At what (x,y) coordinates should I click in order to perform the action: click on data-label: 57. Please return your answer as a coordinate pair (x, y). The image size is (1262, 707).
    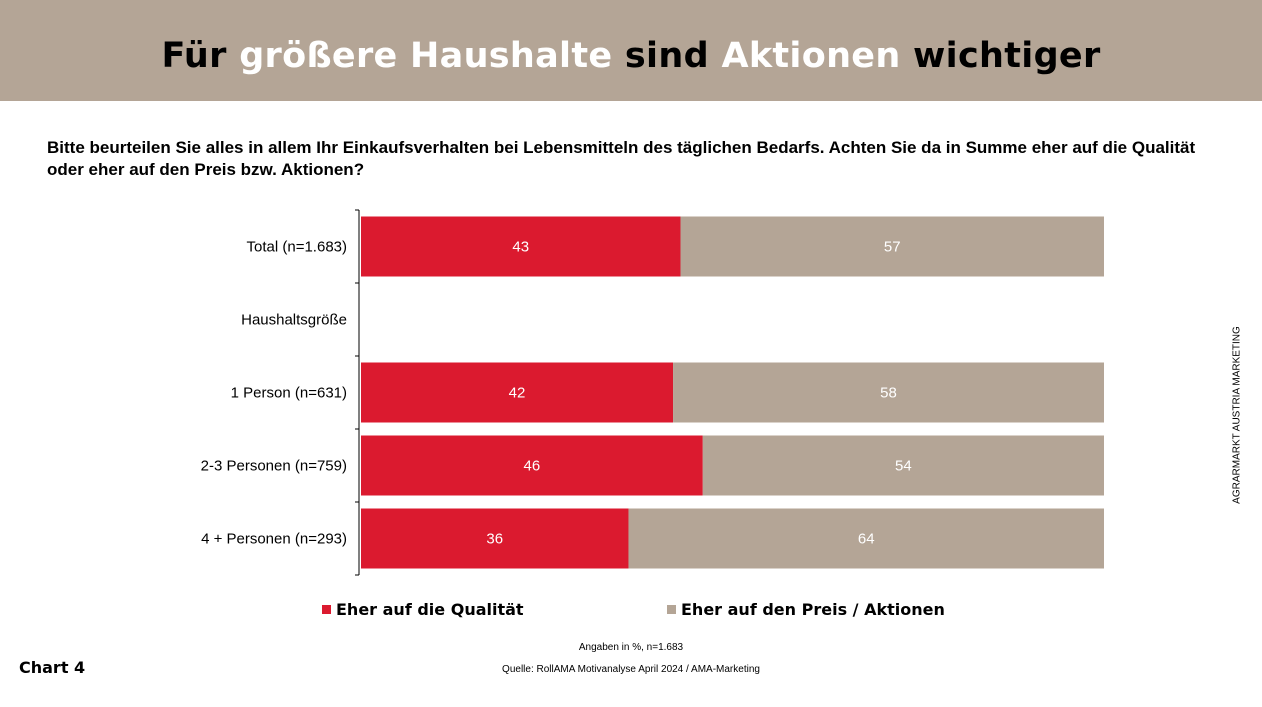
    Looking at the image, I should click on (892, 247).